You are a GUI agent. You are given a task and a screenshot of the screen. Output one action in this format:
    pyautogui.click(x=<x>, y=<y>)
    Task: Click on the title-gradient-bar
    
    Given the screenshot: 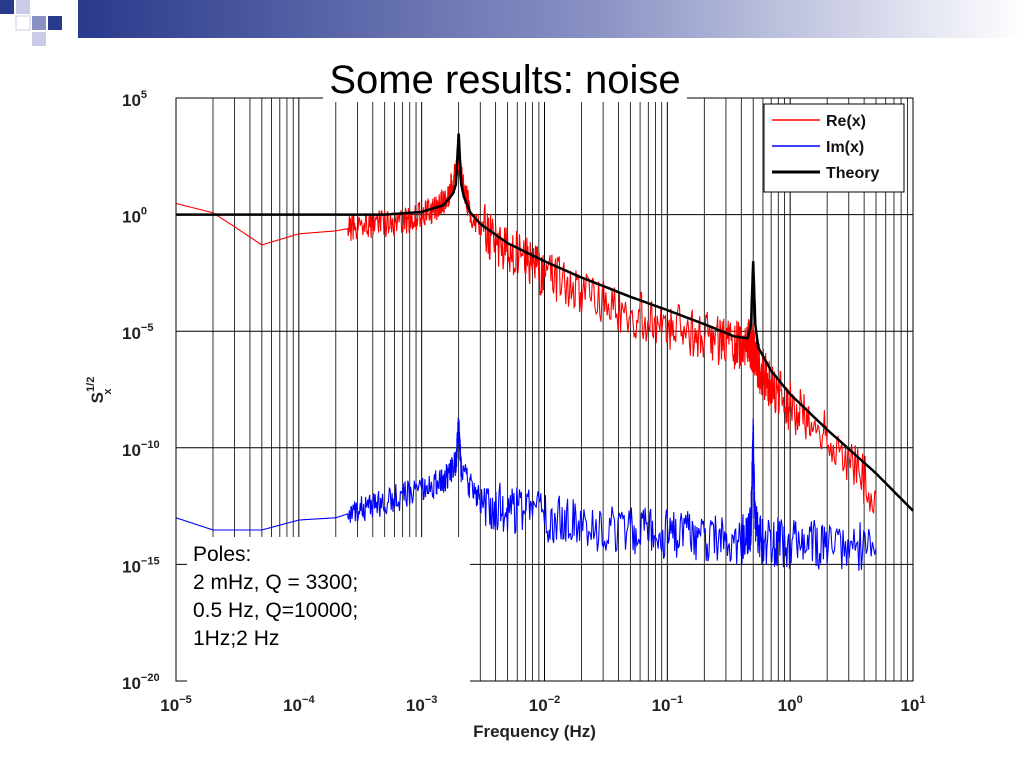 What is the action you would take?
    pyautogui.click(x=551, y=19)
    